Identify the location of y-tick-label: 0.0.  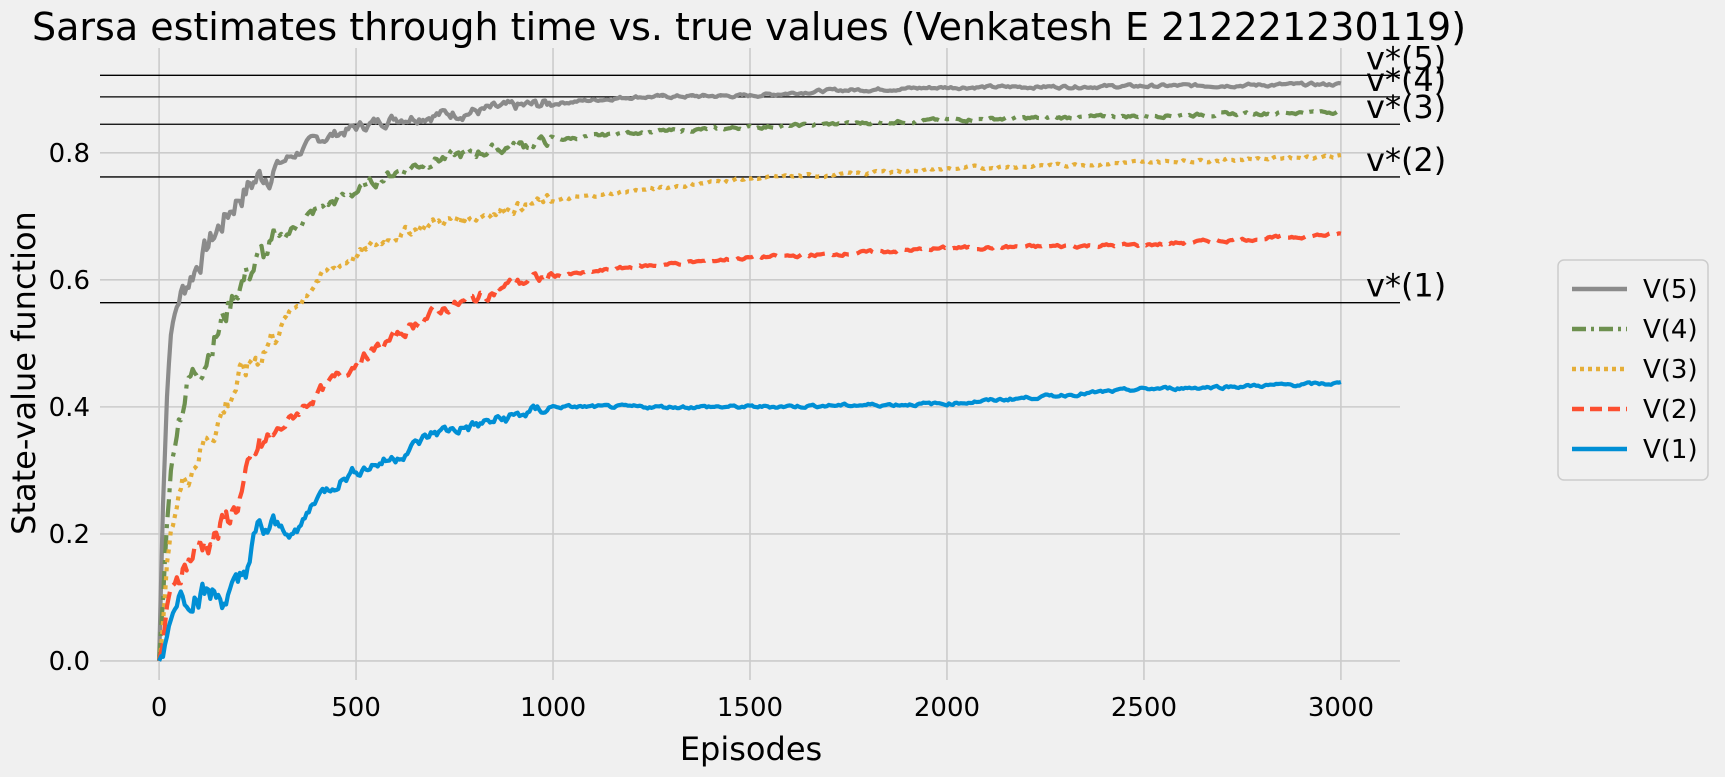
(69, 662).